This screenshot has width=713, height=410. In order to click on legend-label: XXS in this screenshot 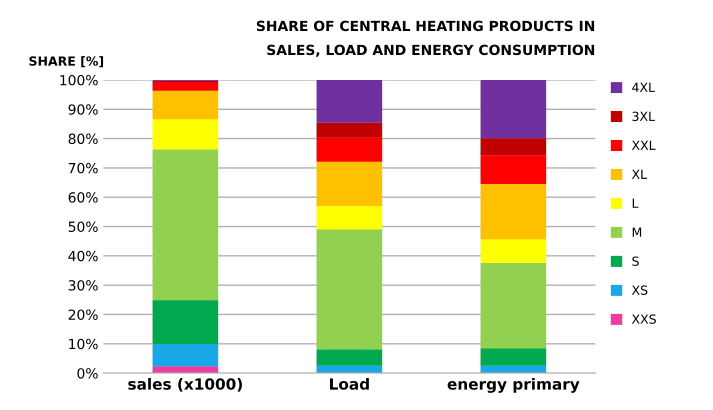, I will do `click(644, 319)`.